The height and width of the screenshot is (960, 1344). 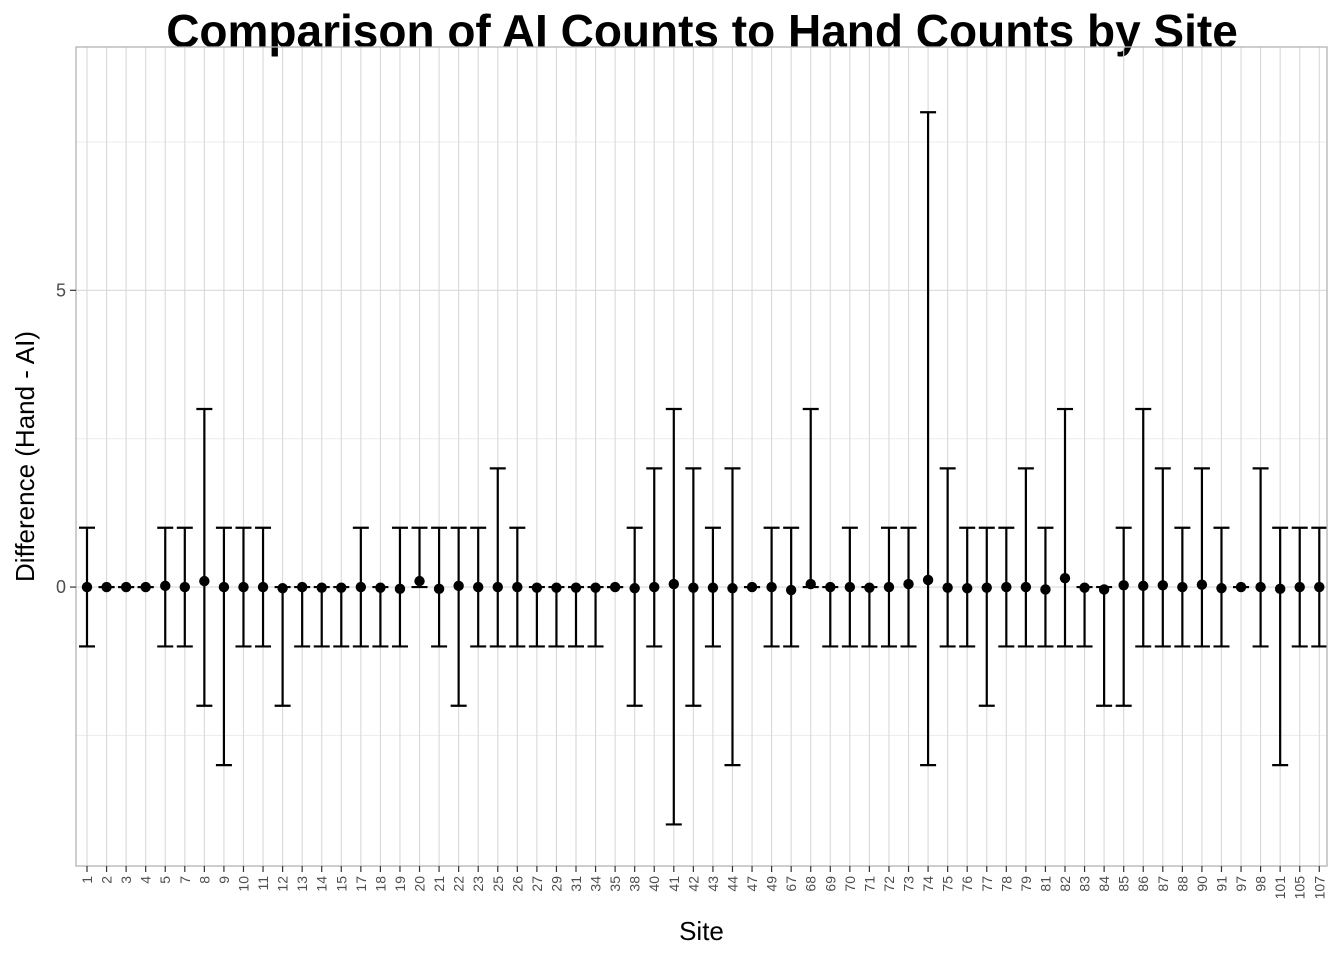 What do you see at coordinates (732, 884) in the screenshot?
I see `x-tick-label: 44` at bounding box center [732, 884].